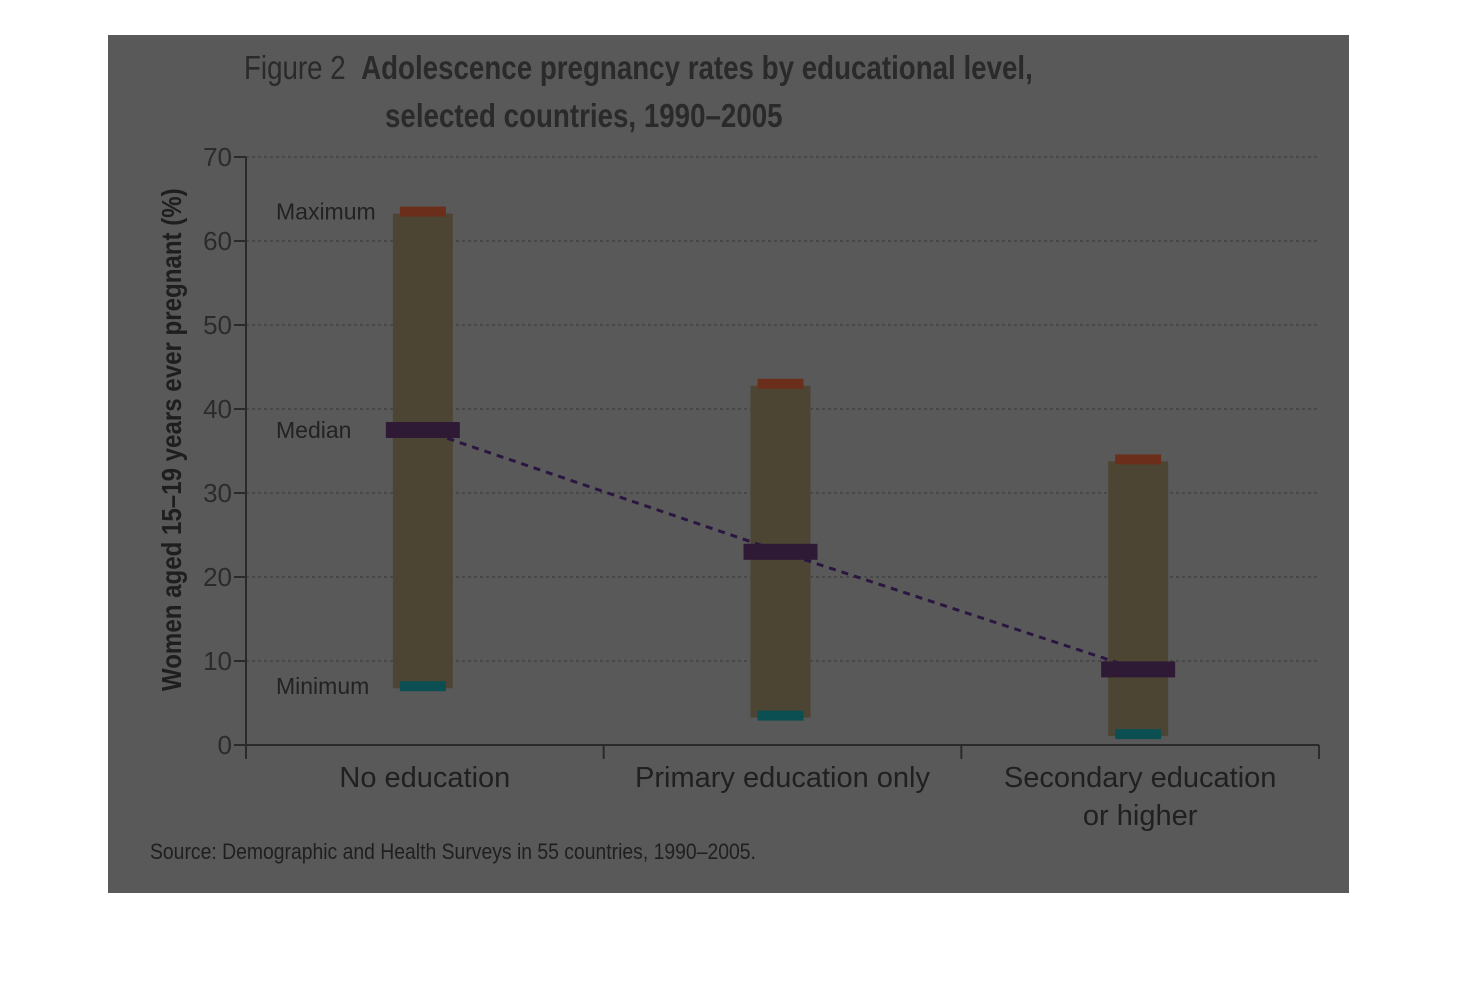  What do you see at coordinates (217, 325) in the screenshot?
I see `y-tick-label: 50` at bounding box center [217, 325].